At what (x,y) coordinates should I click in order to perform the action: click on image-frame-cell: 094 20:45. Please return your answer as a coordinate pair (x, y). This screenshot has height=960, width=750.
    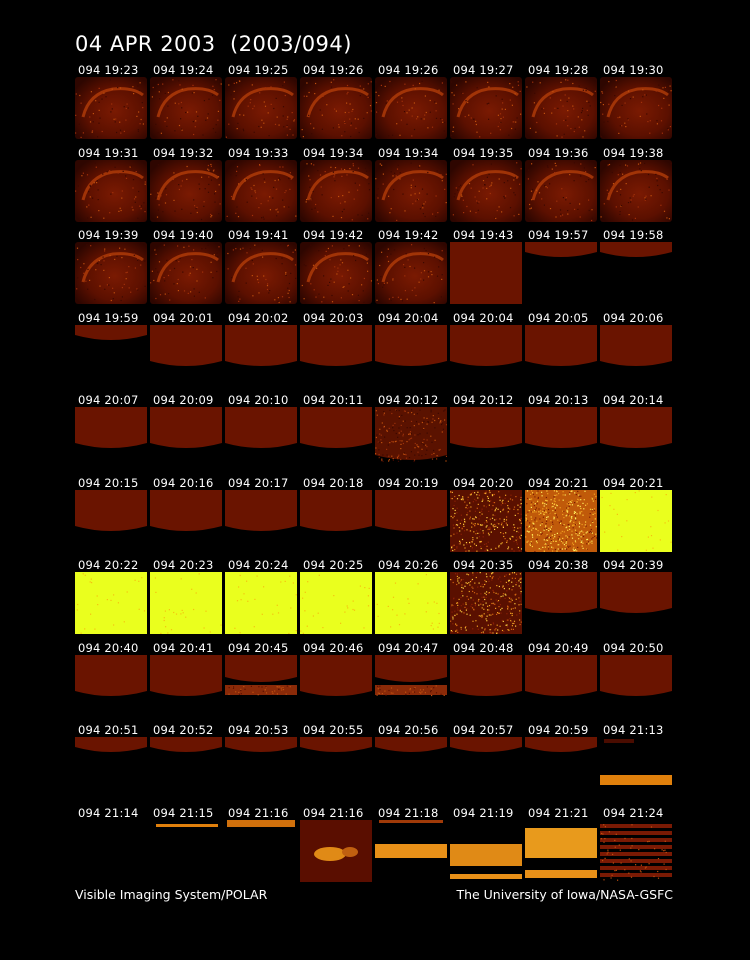
    Looking at the image, I should click on (261, 682).